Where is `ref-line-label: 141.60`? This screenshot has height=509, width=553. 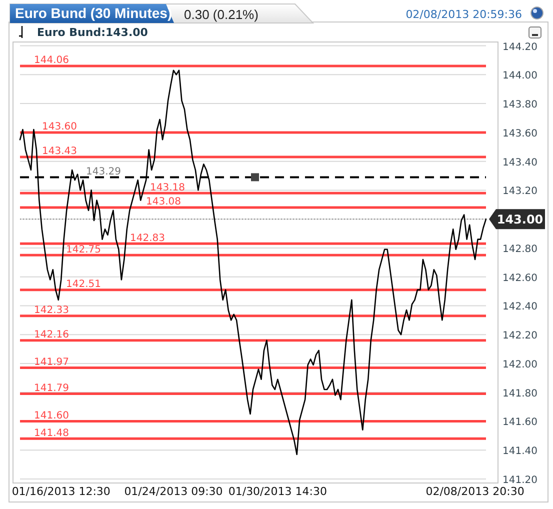 ref-line-label: 141.60 is located at coordinates (51, 416).